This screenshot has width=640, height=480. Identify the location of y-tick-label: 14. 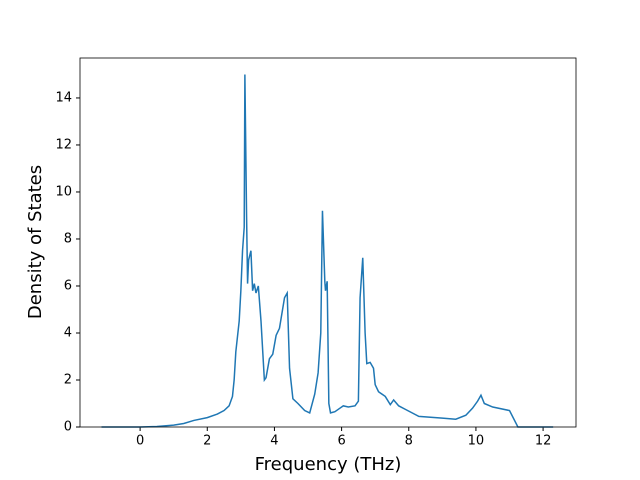
(63, 97).